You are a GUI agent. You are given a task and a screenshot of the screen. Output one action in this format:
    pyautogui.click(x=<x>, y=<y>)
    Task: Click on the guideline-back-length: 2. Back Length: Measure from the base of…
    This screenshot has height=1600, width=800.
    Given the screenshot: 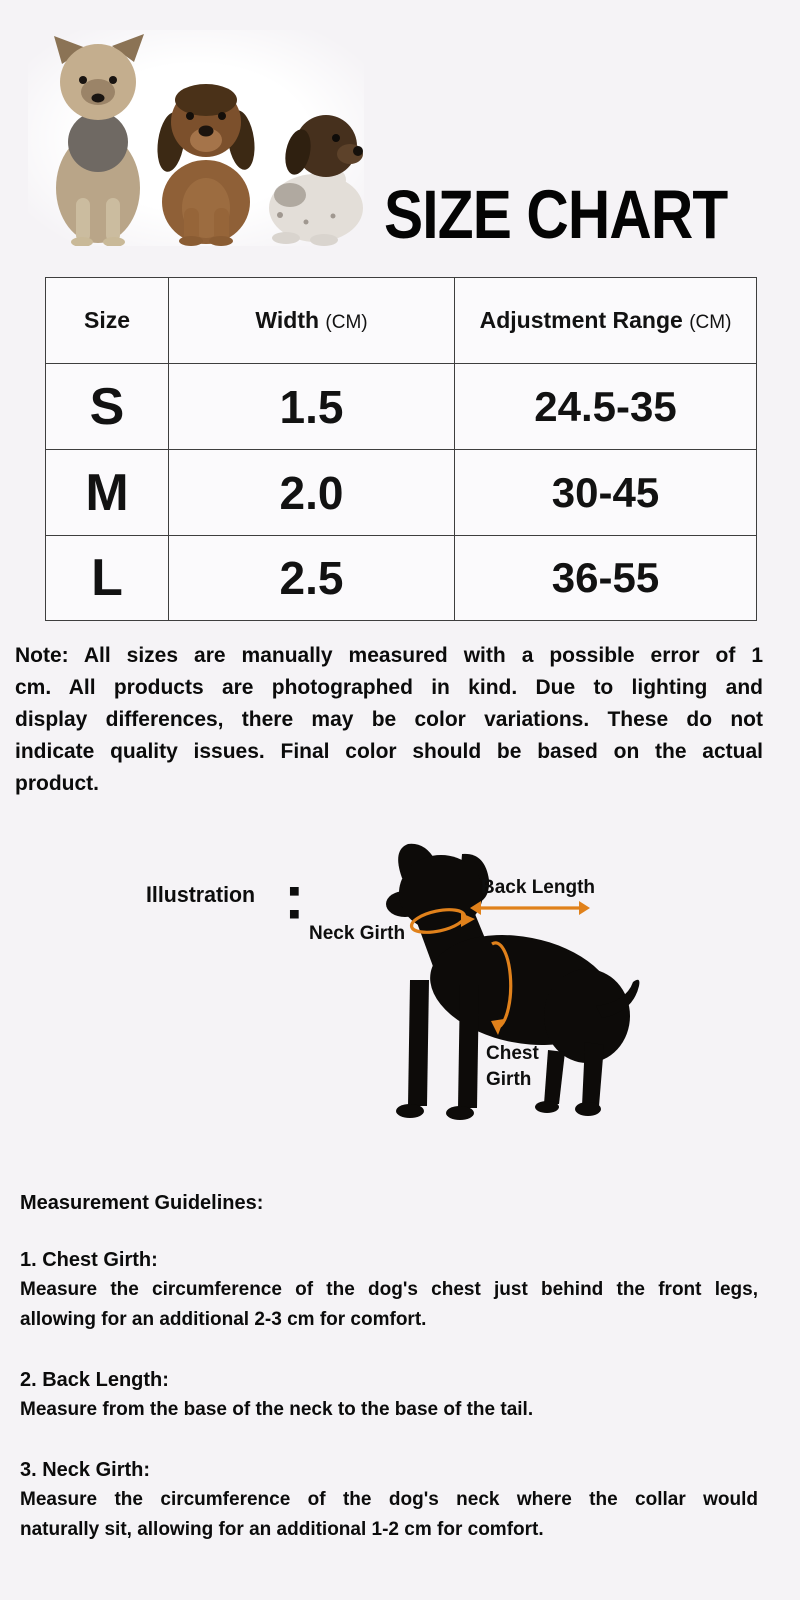 What is the action you would take?
    pyautogui.click(x=389, y=1395)
    